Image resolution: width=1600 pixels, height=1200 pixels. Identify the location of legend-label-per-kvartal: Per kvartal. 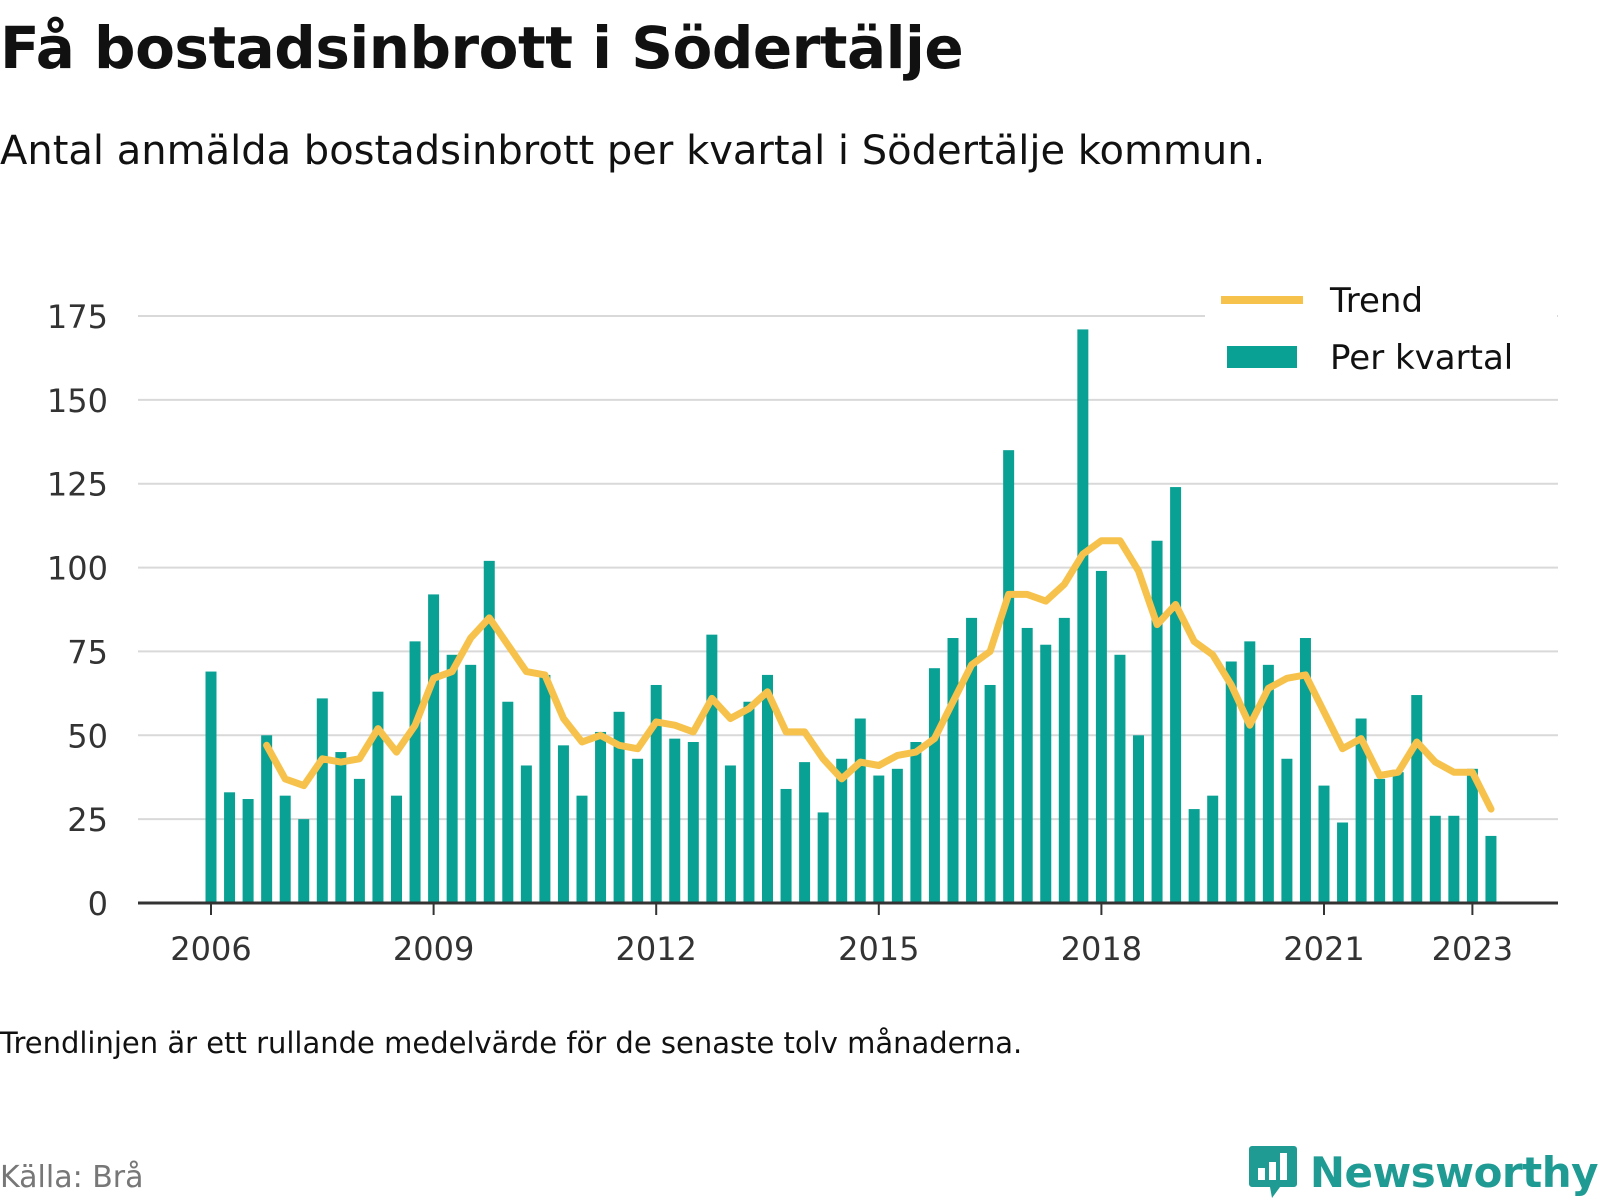
(1421, 358).